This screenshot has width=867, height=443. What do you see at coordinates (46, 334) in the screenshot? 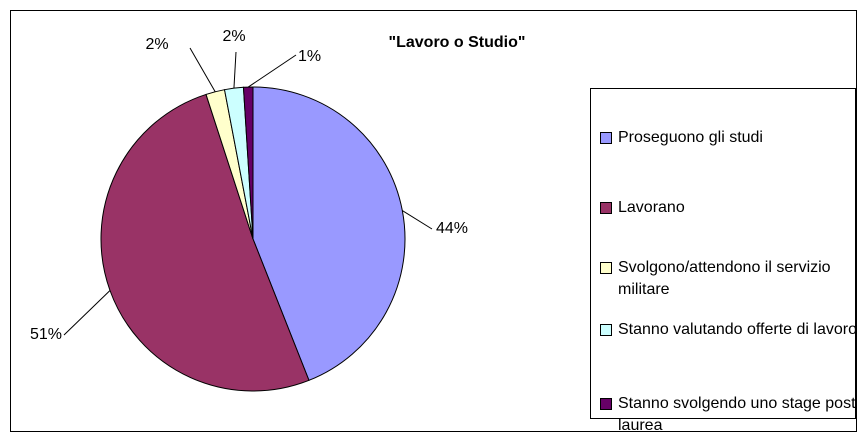
I see `data-label: 51%` at bounding box center [46, 334].